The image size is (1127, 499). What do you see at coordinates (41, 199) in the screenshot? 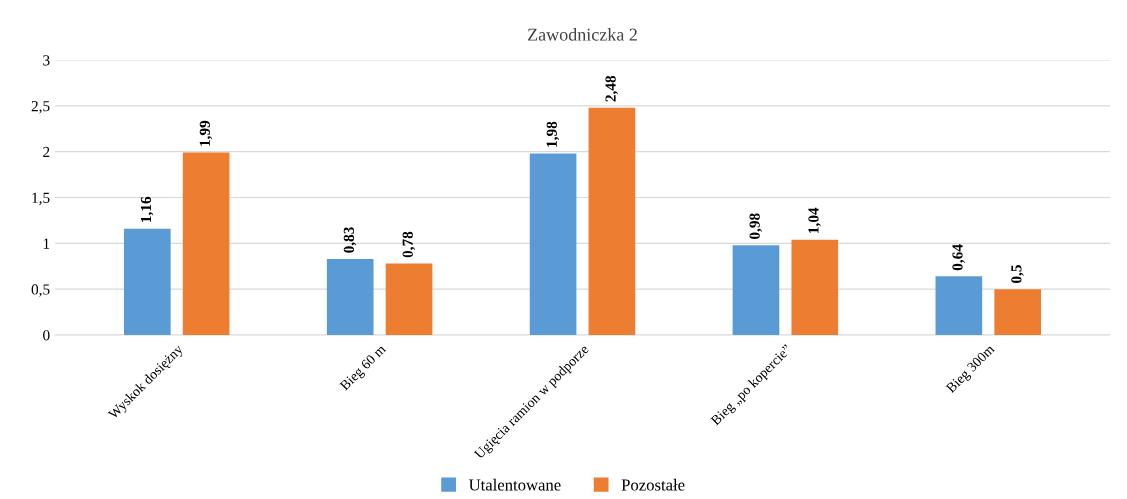
I see `y-tick-label: 1,5` at bounding box center [41, 199].